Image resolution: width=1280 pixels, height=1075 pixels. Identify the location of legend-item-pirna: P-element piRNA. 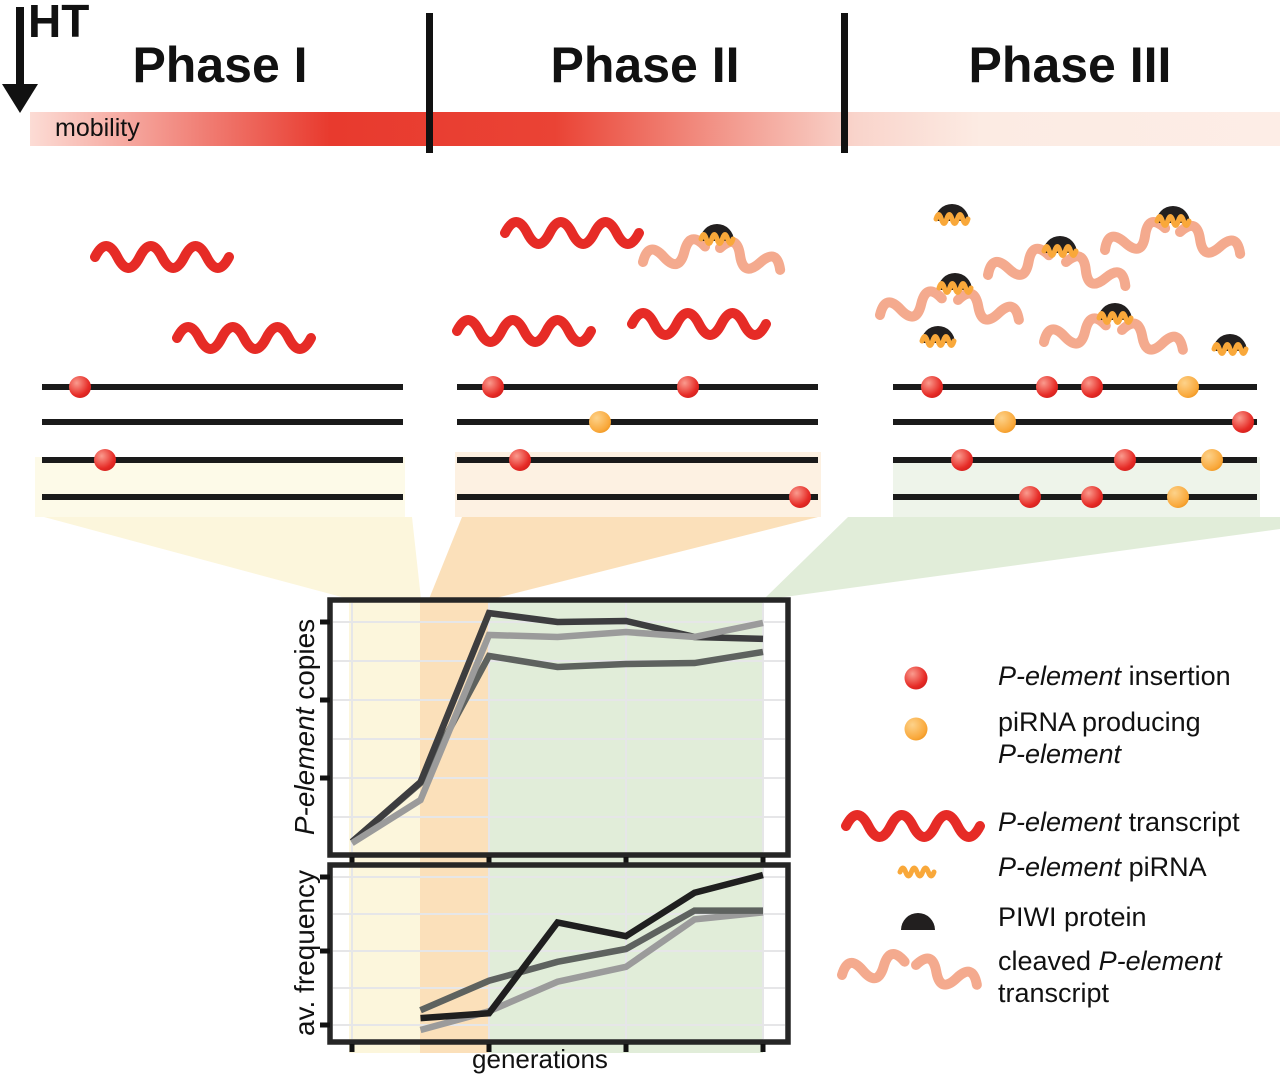
(1102, 867).